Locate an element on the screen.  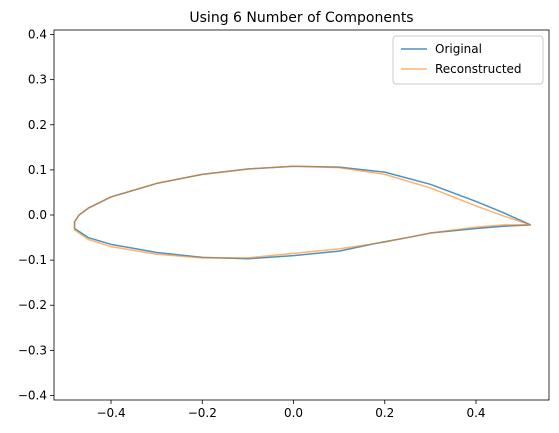
x-tick-label: 0.2 is located at coordinates (384, 413).